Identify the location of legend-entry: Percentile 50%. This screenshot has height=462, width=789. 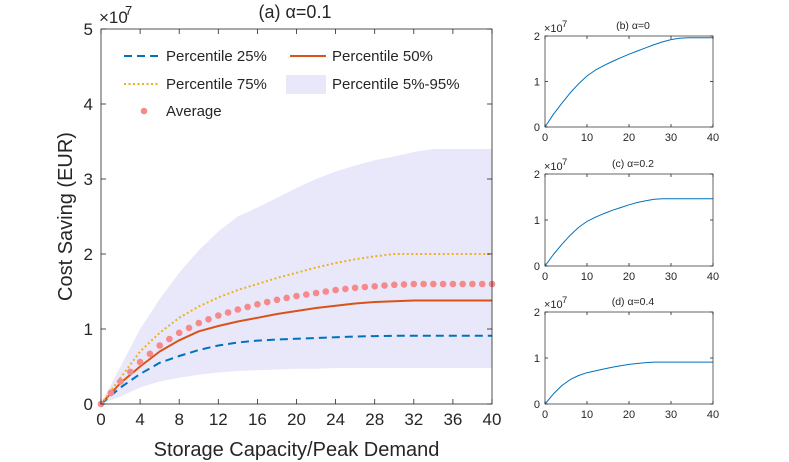
(361, 56).